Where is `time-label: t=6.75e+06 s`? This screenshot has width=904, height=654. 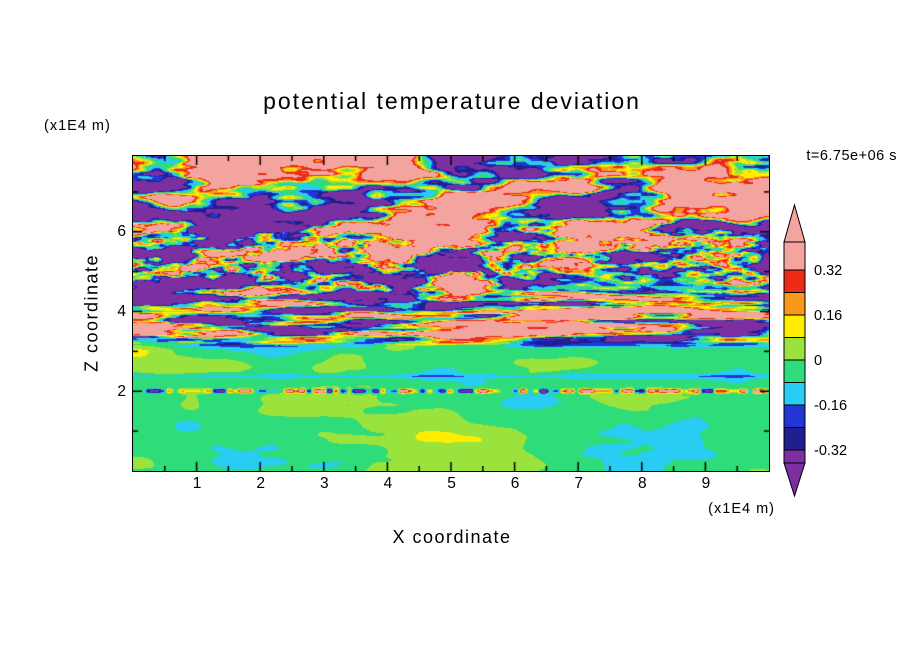
time-label: t=6.75e+06 s is located at coordinates (851, 156).